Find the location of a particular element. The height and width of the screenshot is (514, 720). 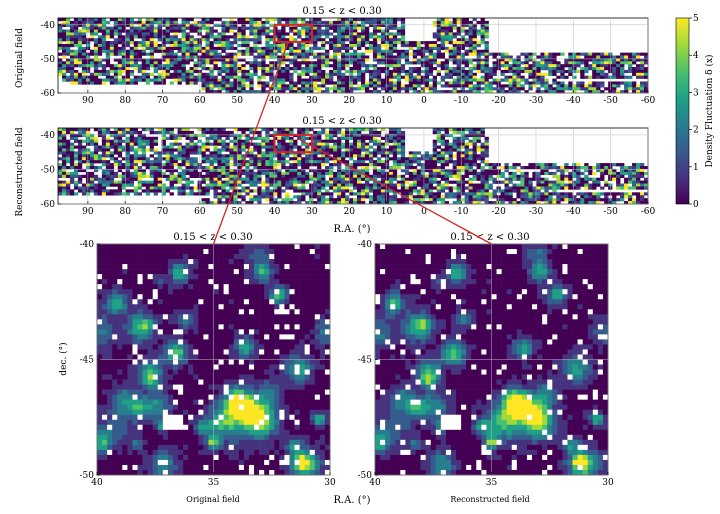

colorbar-label: Density Fluctuation δ (x) is located at coordinates (709, 110).